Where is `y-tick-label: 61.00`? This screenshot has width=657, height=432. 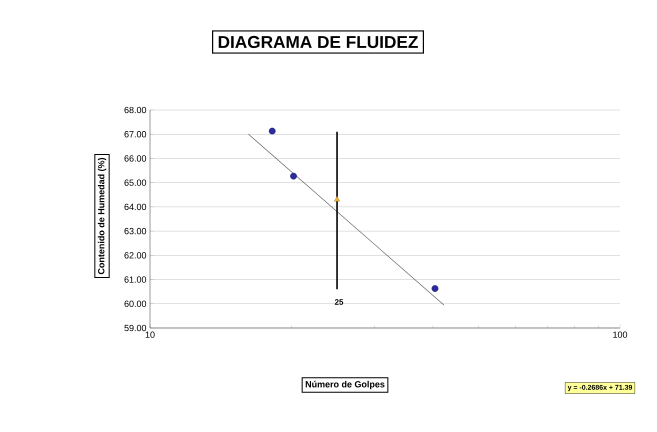 y-tick-label: 61.00 is located at coordinates (135, 279).